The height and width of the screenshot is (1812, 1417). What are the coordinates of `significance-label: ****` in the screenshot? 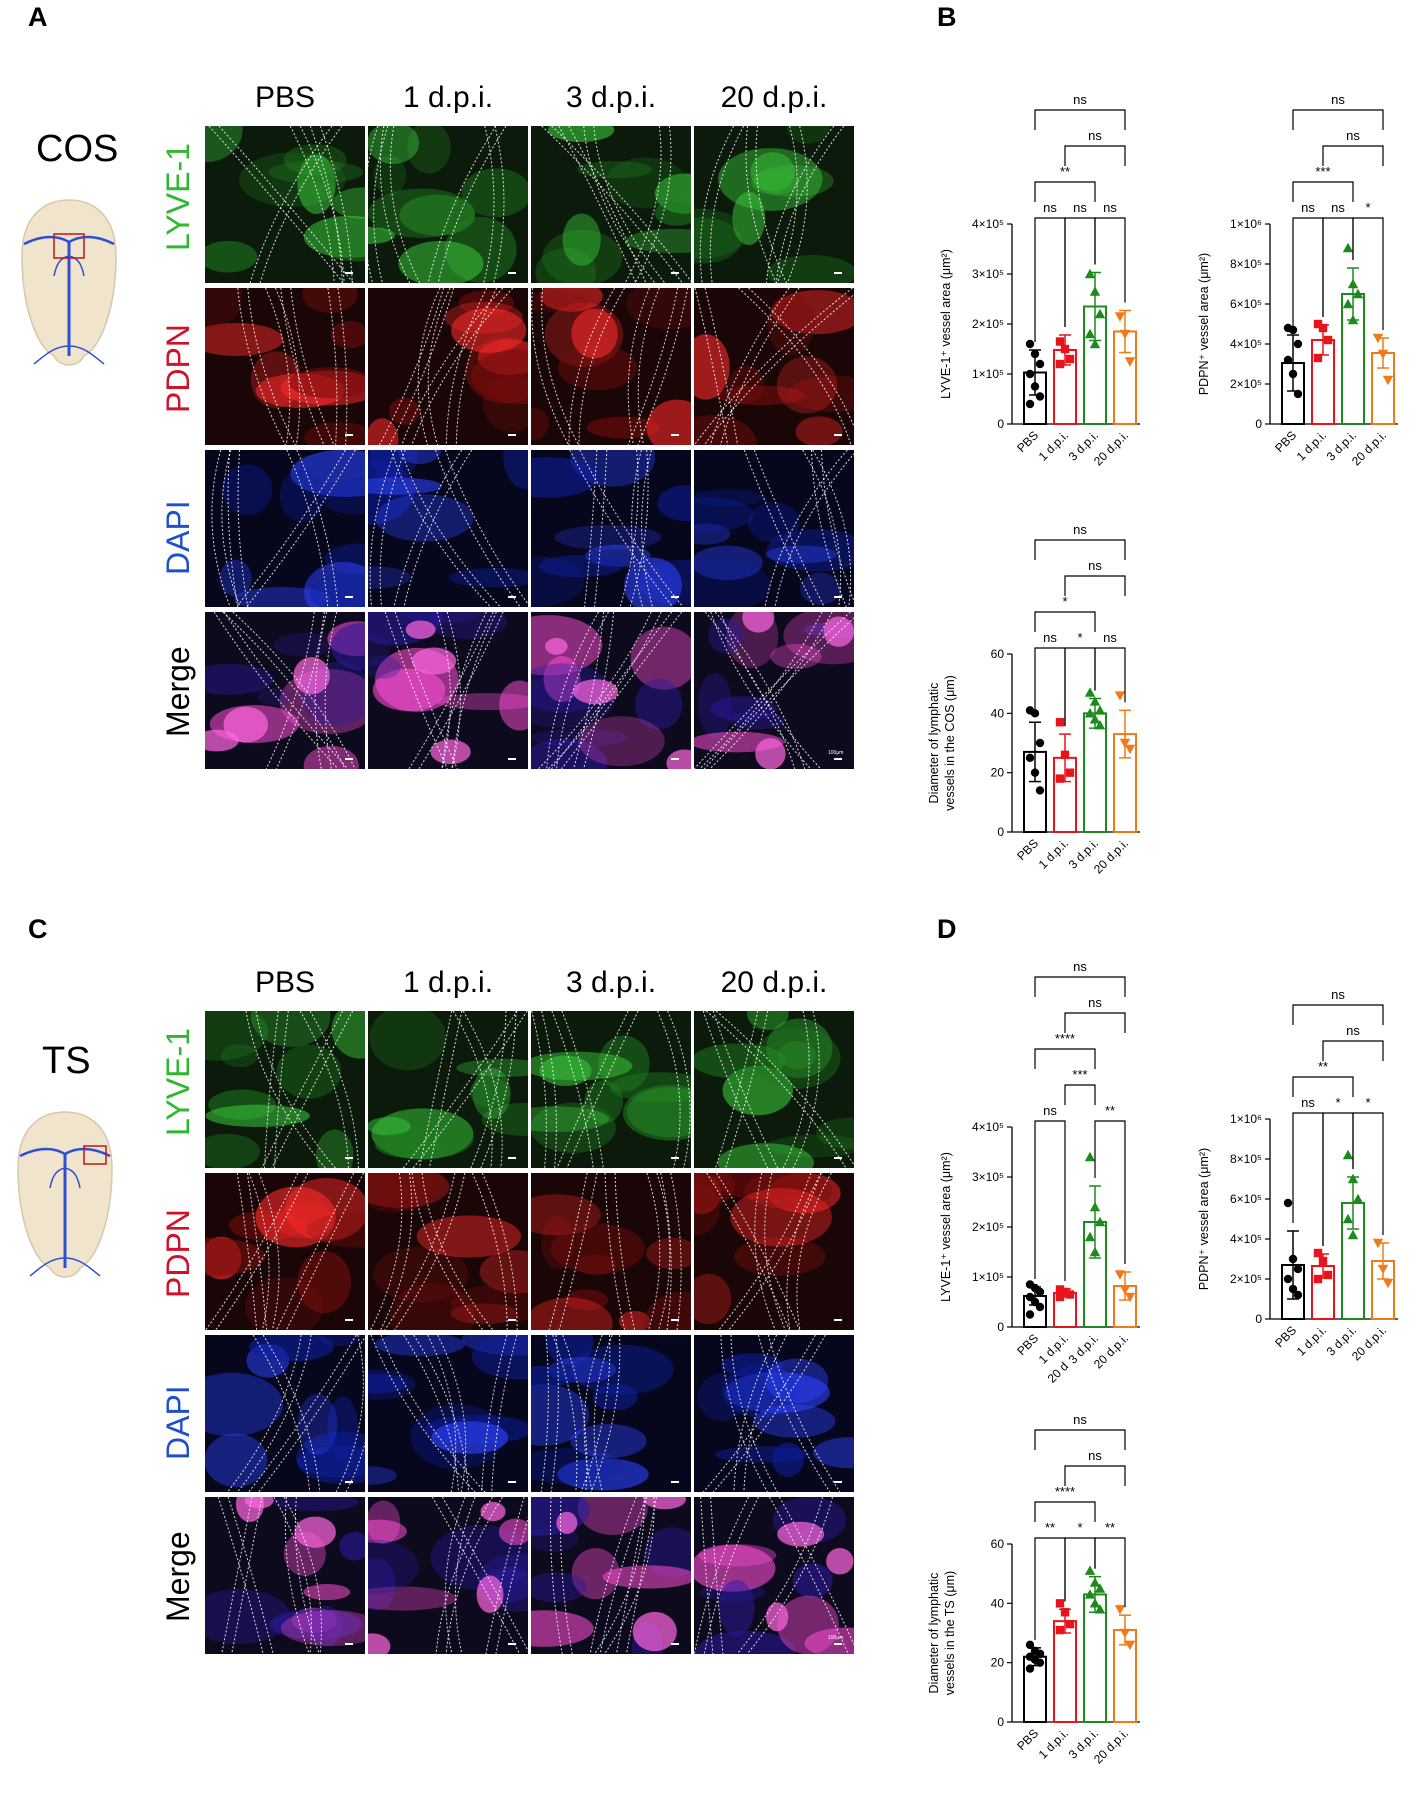 It's located at (1065, 1491).